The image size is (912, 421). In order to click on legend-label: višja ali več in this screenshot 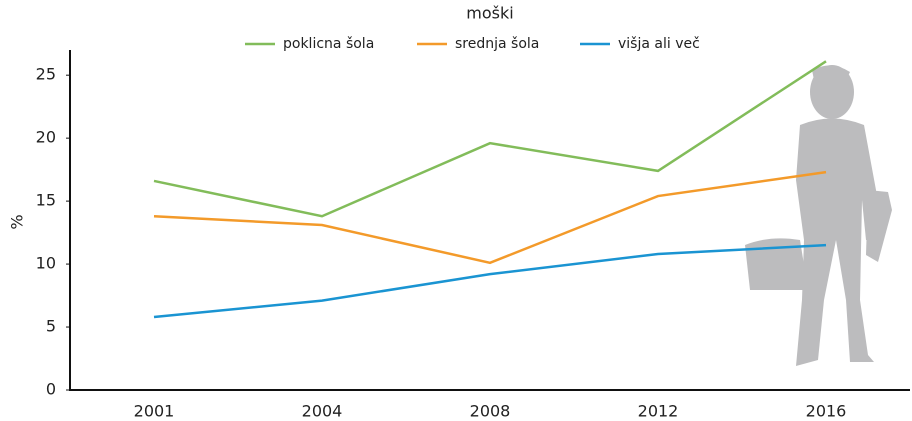, I will do `click(659, 44)`.